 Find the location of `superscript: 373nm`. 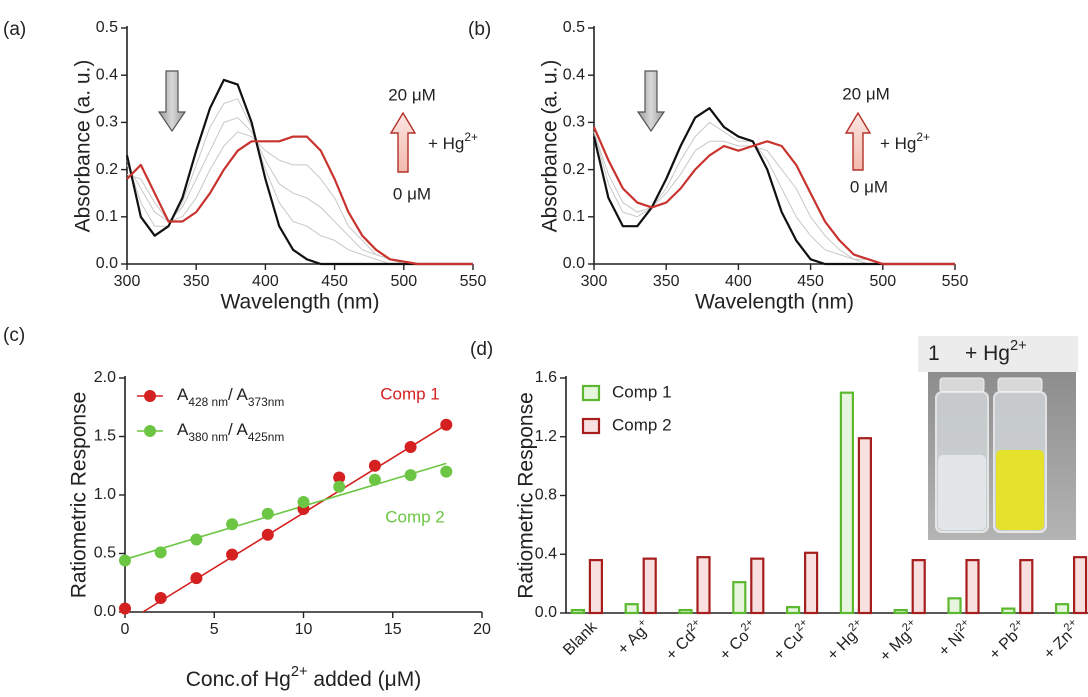

superscript: 373nm is located at coordinates (266, 402).